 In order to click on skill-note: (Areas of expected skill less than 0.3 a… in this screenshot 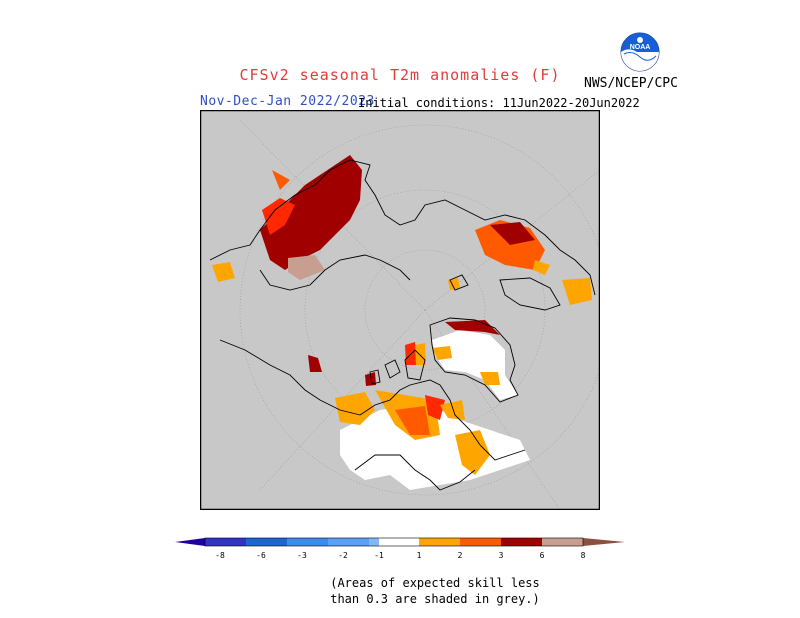, I will do `click(400, 591)`.